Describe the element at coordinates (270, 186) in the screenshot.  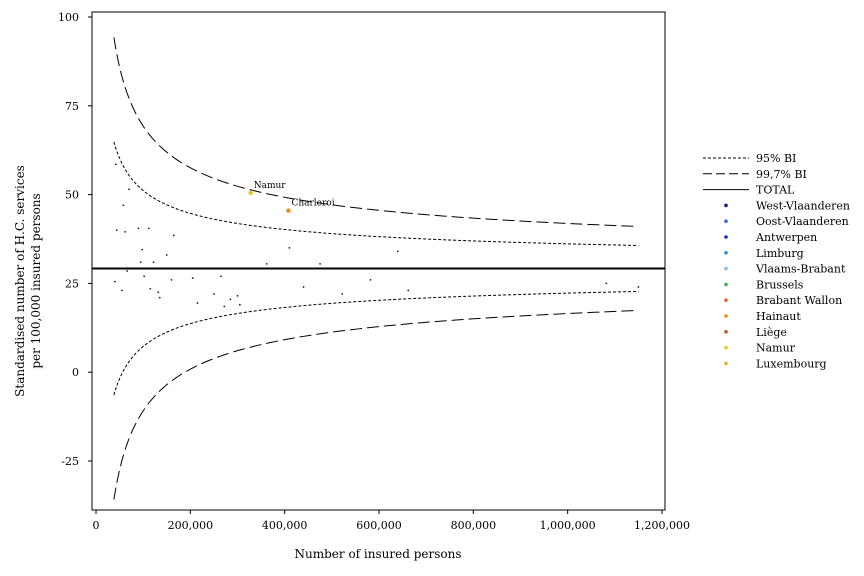
I see `highlight-label-namur: Namur` at that location.